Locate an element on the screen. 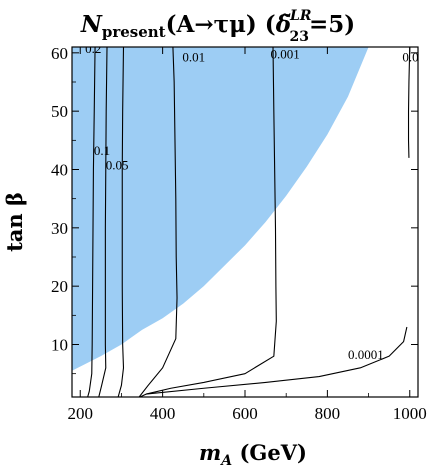 This screenshot has height=471, width=436. x-tick-label: 400 is located at coordinates (163, 413).